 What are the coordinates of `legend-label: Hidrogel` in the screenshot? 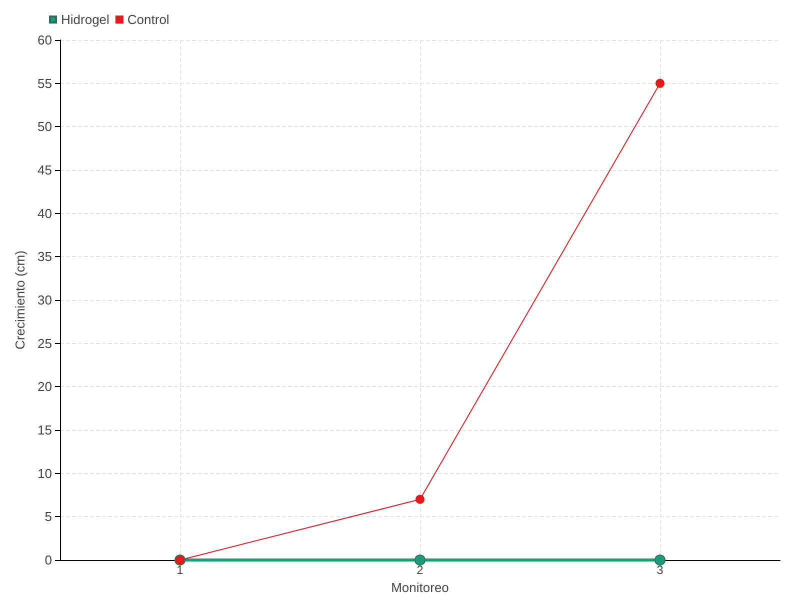 It's located at (85, 19).